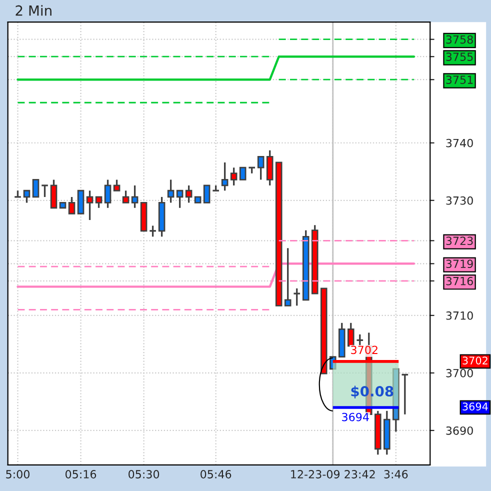  What do you see at coordinates (81, 474) in the screenshot?
I see `x-tick-label: 05:16` at bounding box center [81, 474].